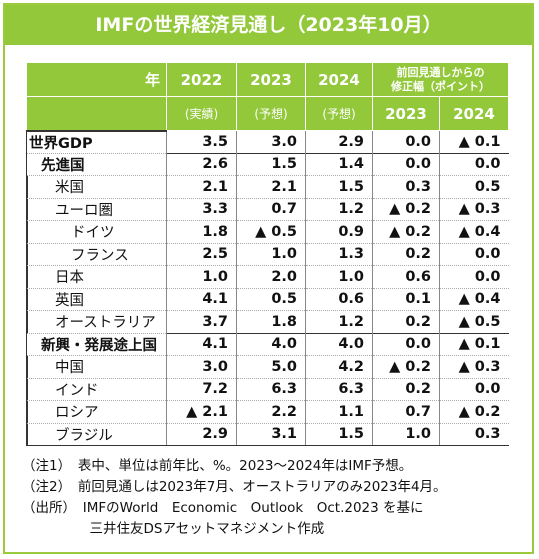 This screenshot has height=559, width=539. Describe the element at coordinates (271, 367) in the screenshot. I see `cell-v2023: 5.0` at that location.